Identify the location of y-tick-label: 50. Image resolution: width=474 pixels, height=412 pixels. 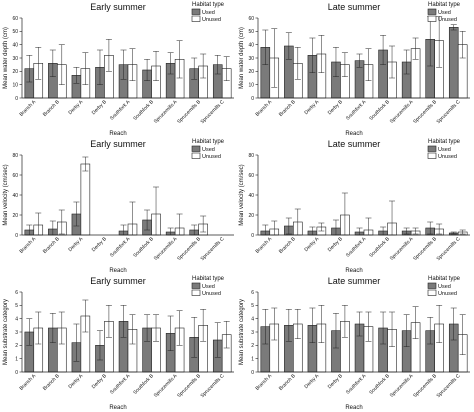
(251, 32).